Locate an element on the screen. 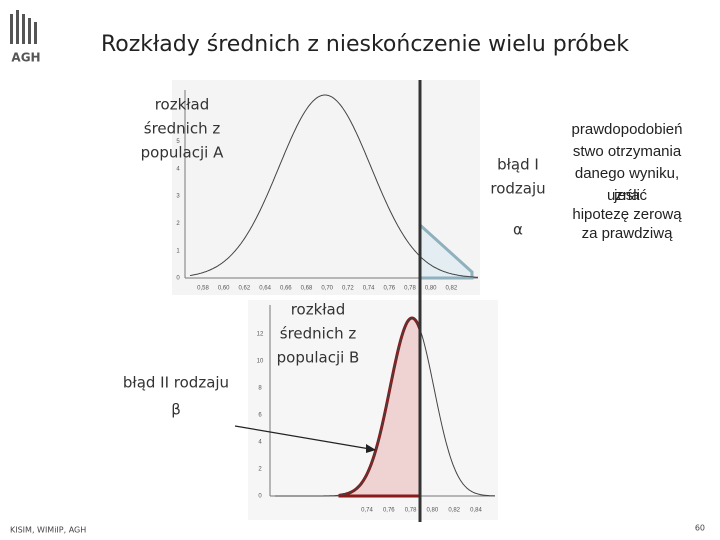 This screenshot has width=720, height=540. annotation-line: populacji A is located at coordinates (182, 153).